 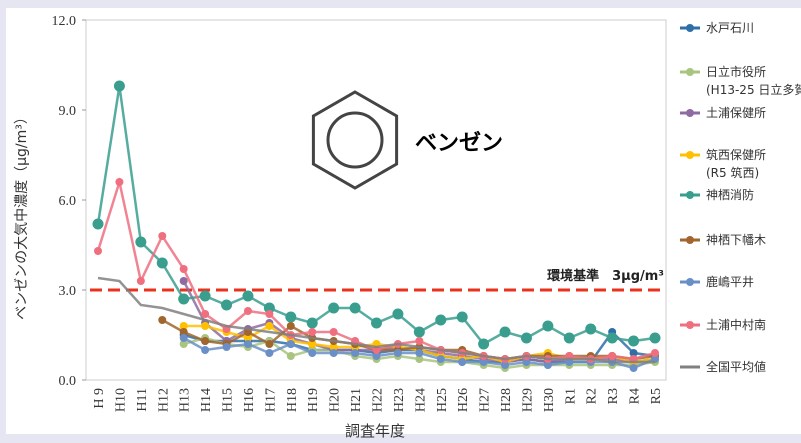 I want to click on y-axis-label: ベンゼンの大気中濃度（μg/m³）, so click(x=22, y=215).